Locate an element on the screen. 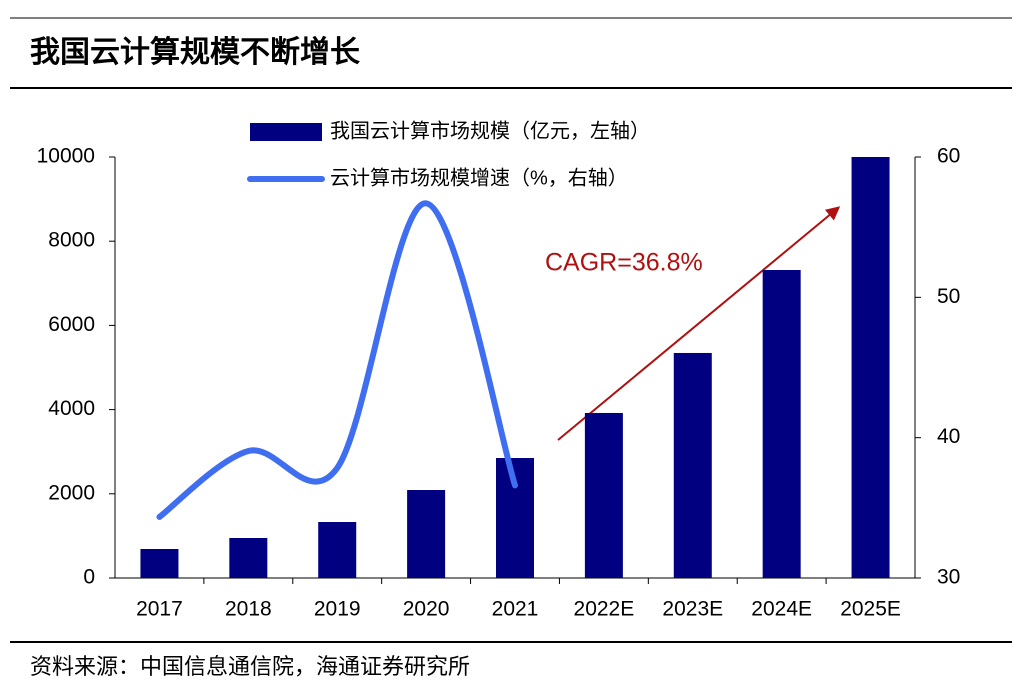 This screenshot has width=1030, height=699. source: 资料来源：中国信息通信院，海通证券研究所 is located at coordinates (250, 666).